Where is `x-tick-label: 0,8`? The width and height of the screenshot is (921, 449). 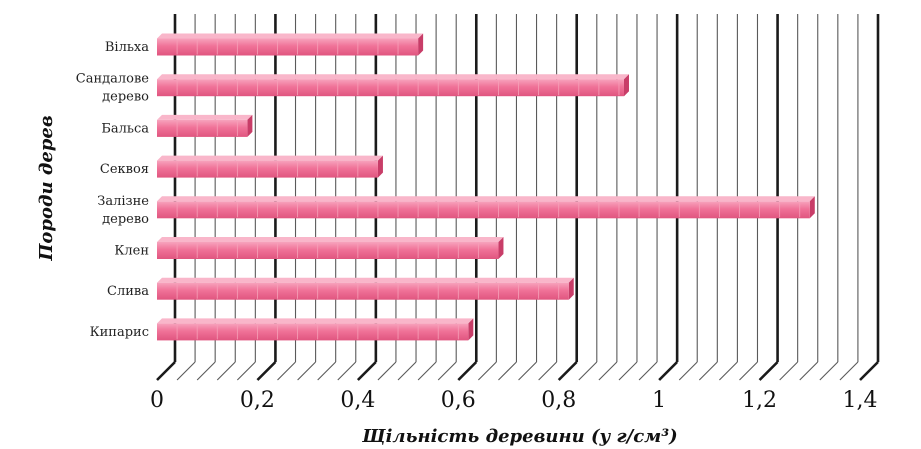 x-tick-label: 0,8 is located at coordinates (558, 400).